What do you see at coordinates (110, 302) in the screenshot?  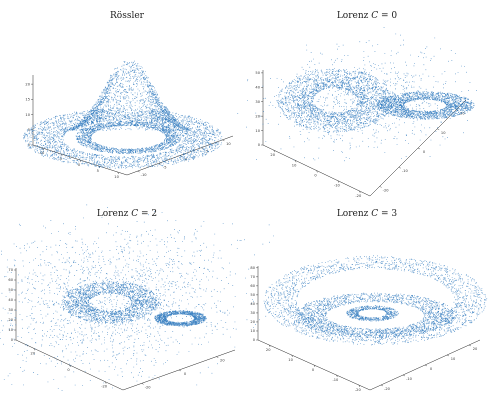 I see `lorenz-c2-main-lobe` at bounding box center [110, 302].